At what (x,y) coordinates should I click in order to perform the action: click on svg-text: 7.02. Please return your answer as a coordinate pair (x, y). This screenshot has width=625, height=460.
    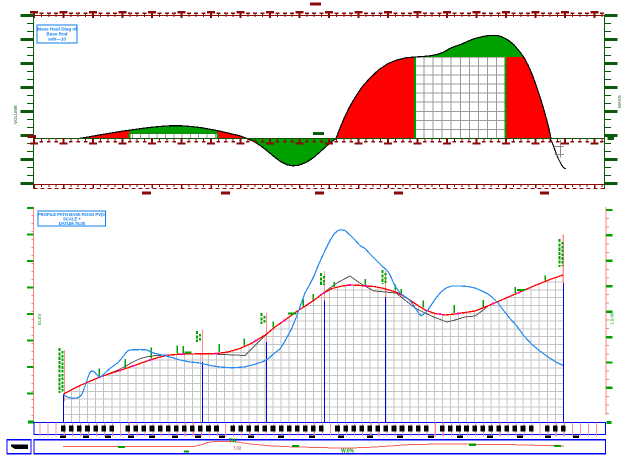
    Looking at the image, I should click on (237, 448).